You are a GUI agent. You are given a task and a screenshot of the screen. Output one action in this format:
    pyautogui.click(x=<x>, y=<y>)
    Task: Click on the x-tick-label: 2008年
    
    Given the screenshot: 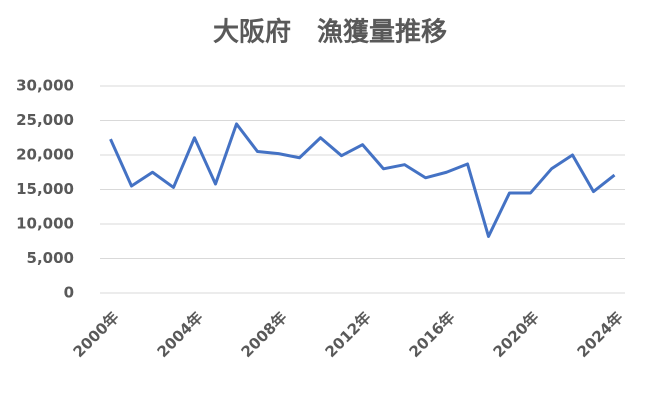 What is the action you would take?
    pyautogui.click(x=264, y=334)
    